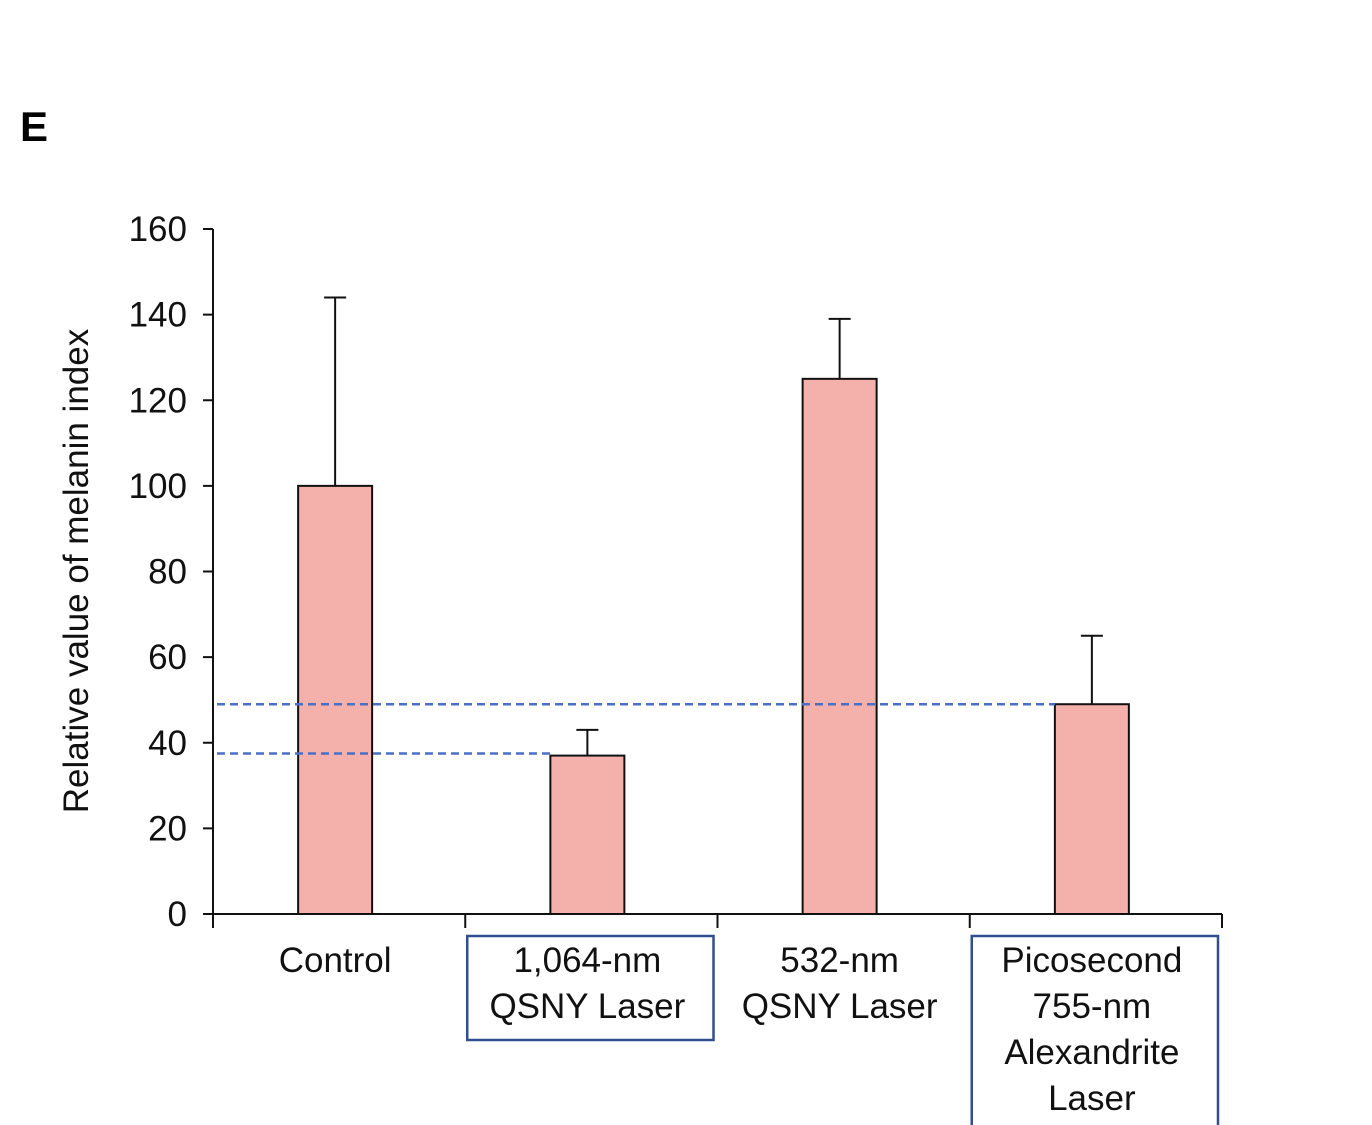  I want to click on x-axis, so click(717, 920).